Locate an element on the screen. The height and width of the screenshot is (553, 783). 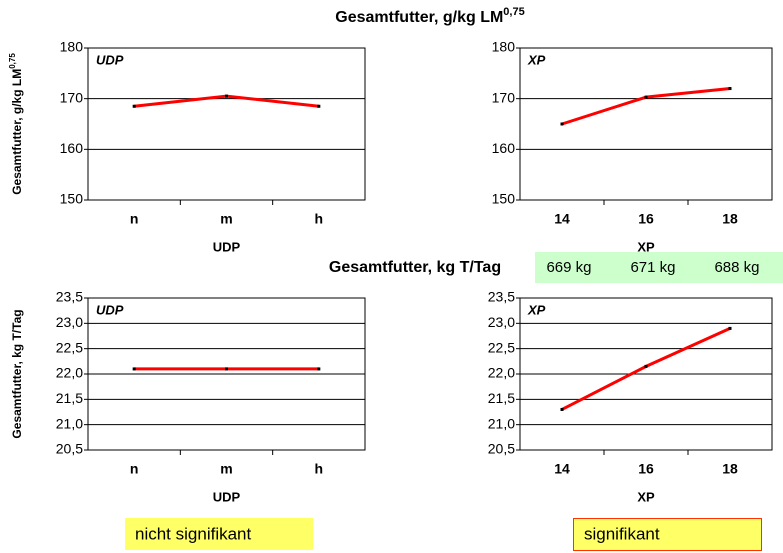
y-label-sup: 0,75 is located at coordinates (12, 61).